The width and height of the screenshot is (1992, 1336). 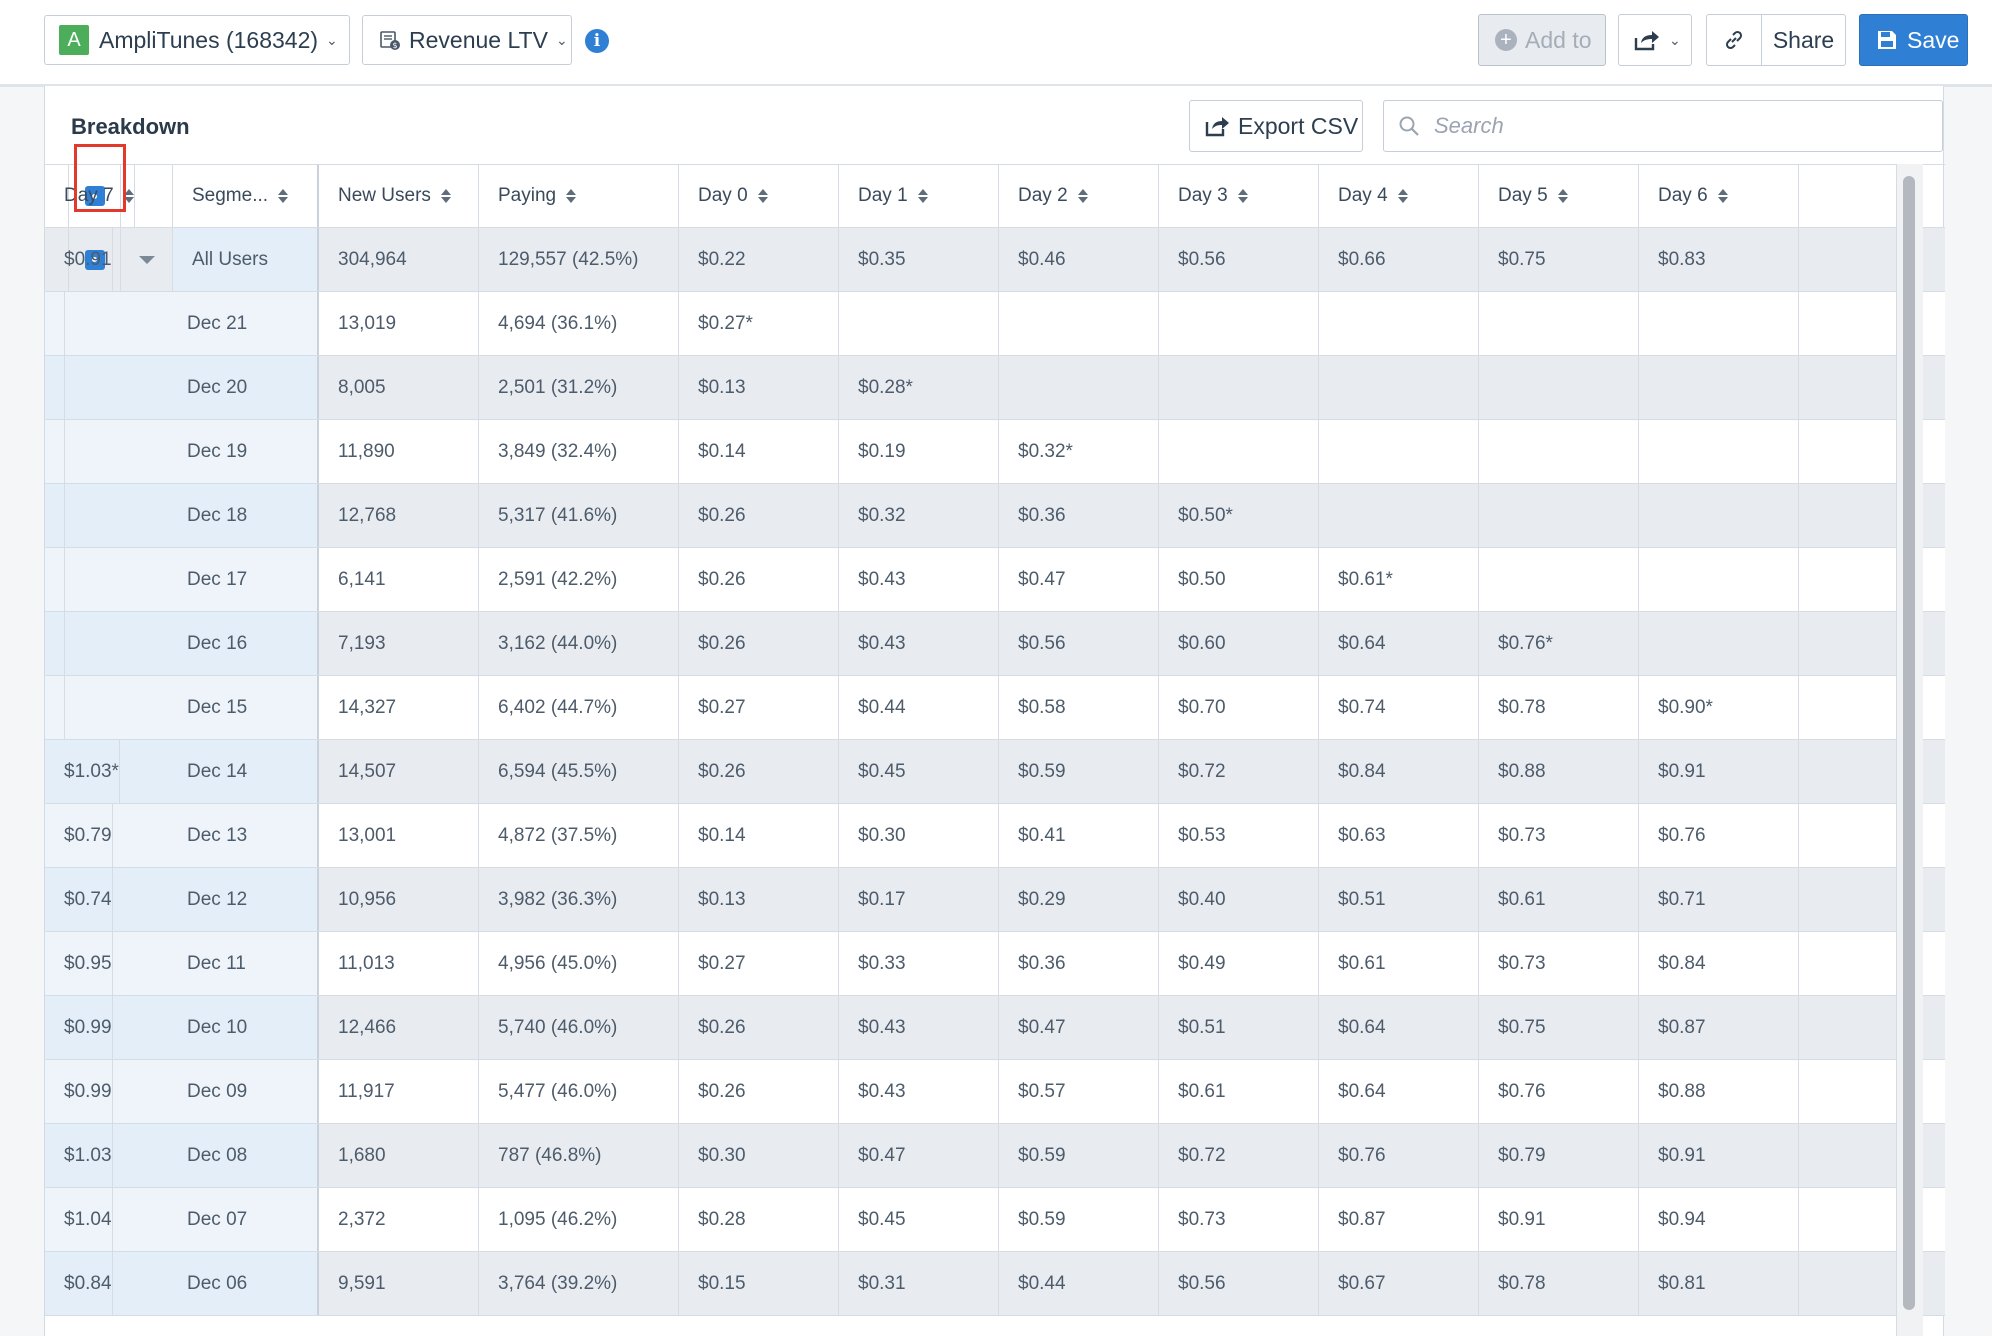 I want to click on select-all-checkbox, so click(x=94, y=196).